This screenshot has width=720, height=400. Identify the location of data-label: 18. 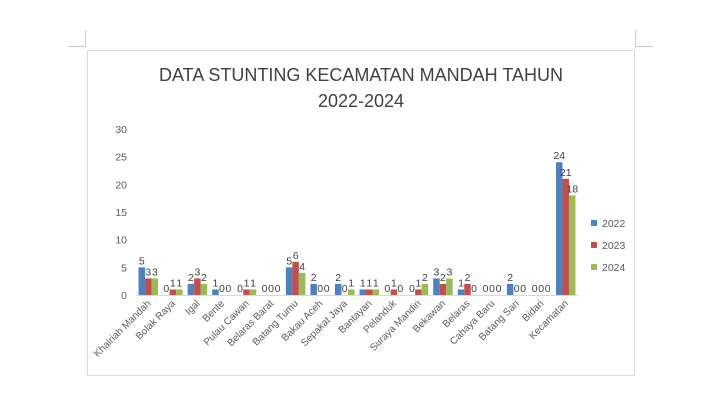
(572, 189).